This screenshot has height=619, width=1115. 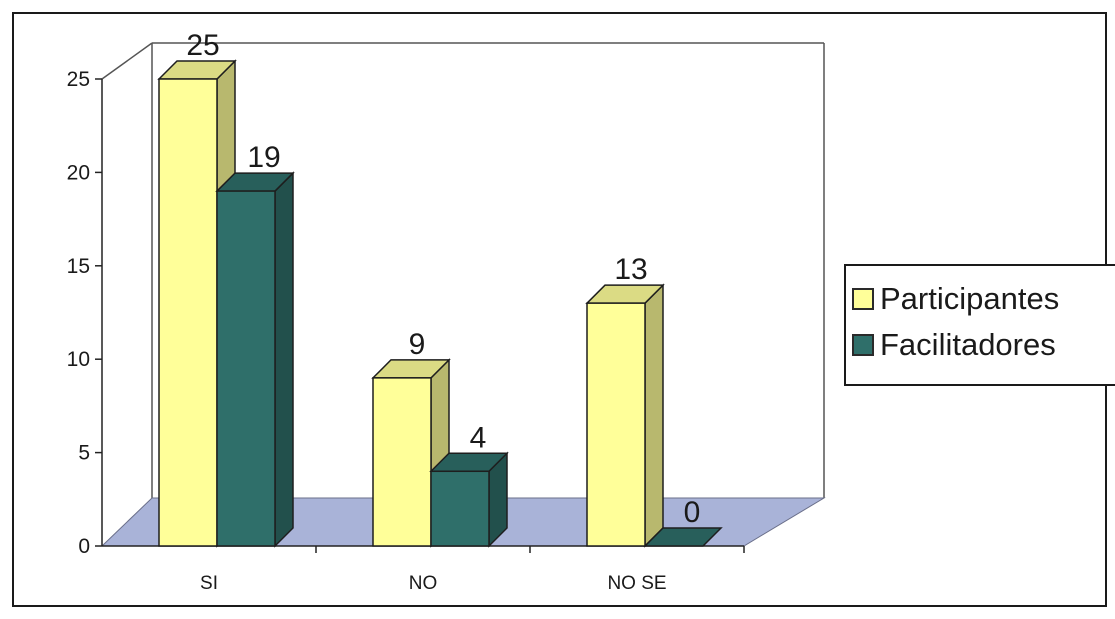 I want to click on bar-participantes-no-se, so click(x=625, y=415).